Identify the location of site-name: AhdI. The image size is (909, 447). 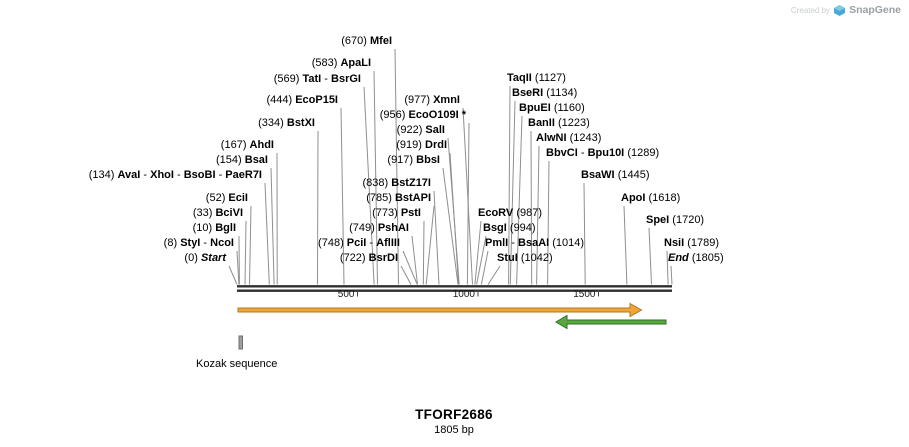
(261, 145).